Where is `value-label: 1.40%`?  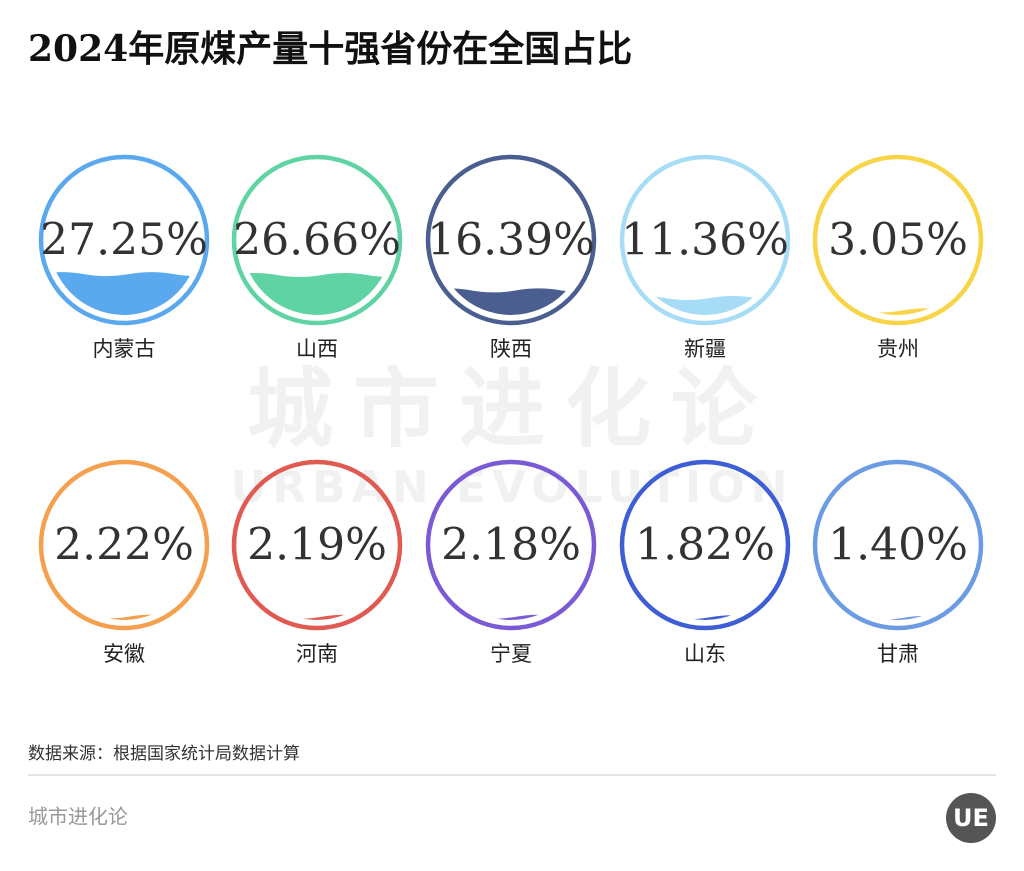
value-label: 1.40% is located at coordinates (898, 545).